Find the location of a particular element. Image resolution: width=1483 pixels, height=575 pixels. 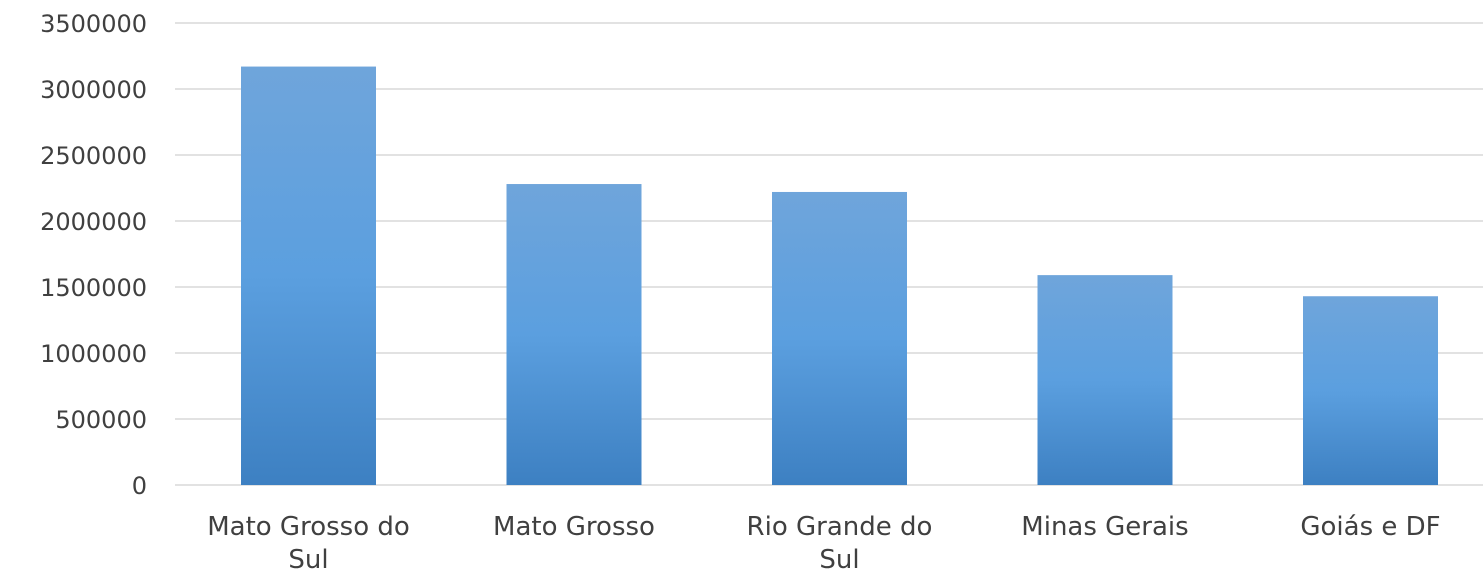

x-category-label: Rio Grande do Sul is located at coordinates (840, 543).